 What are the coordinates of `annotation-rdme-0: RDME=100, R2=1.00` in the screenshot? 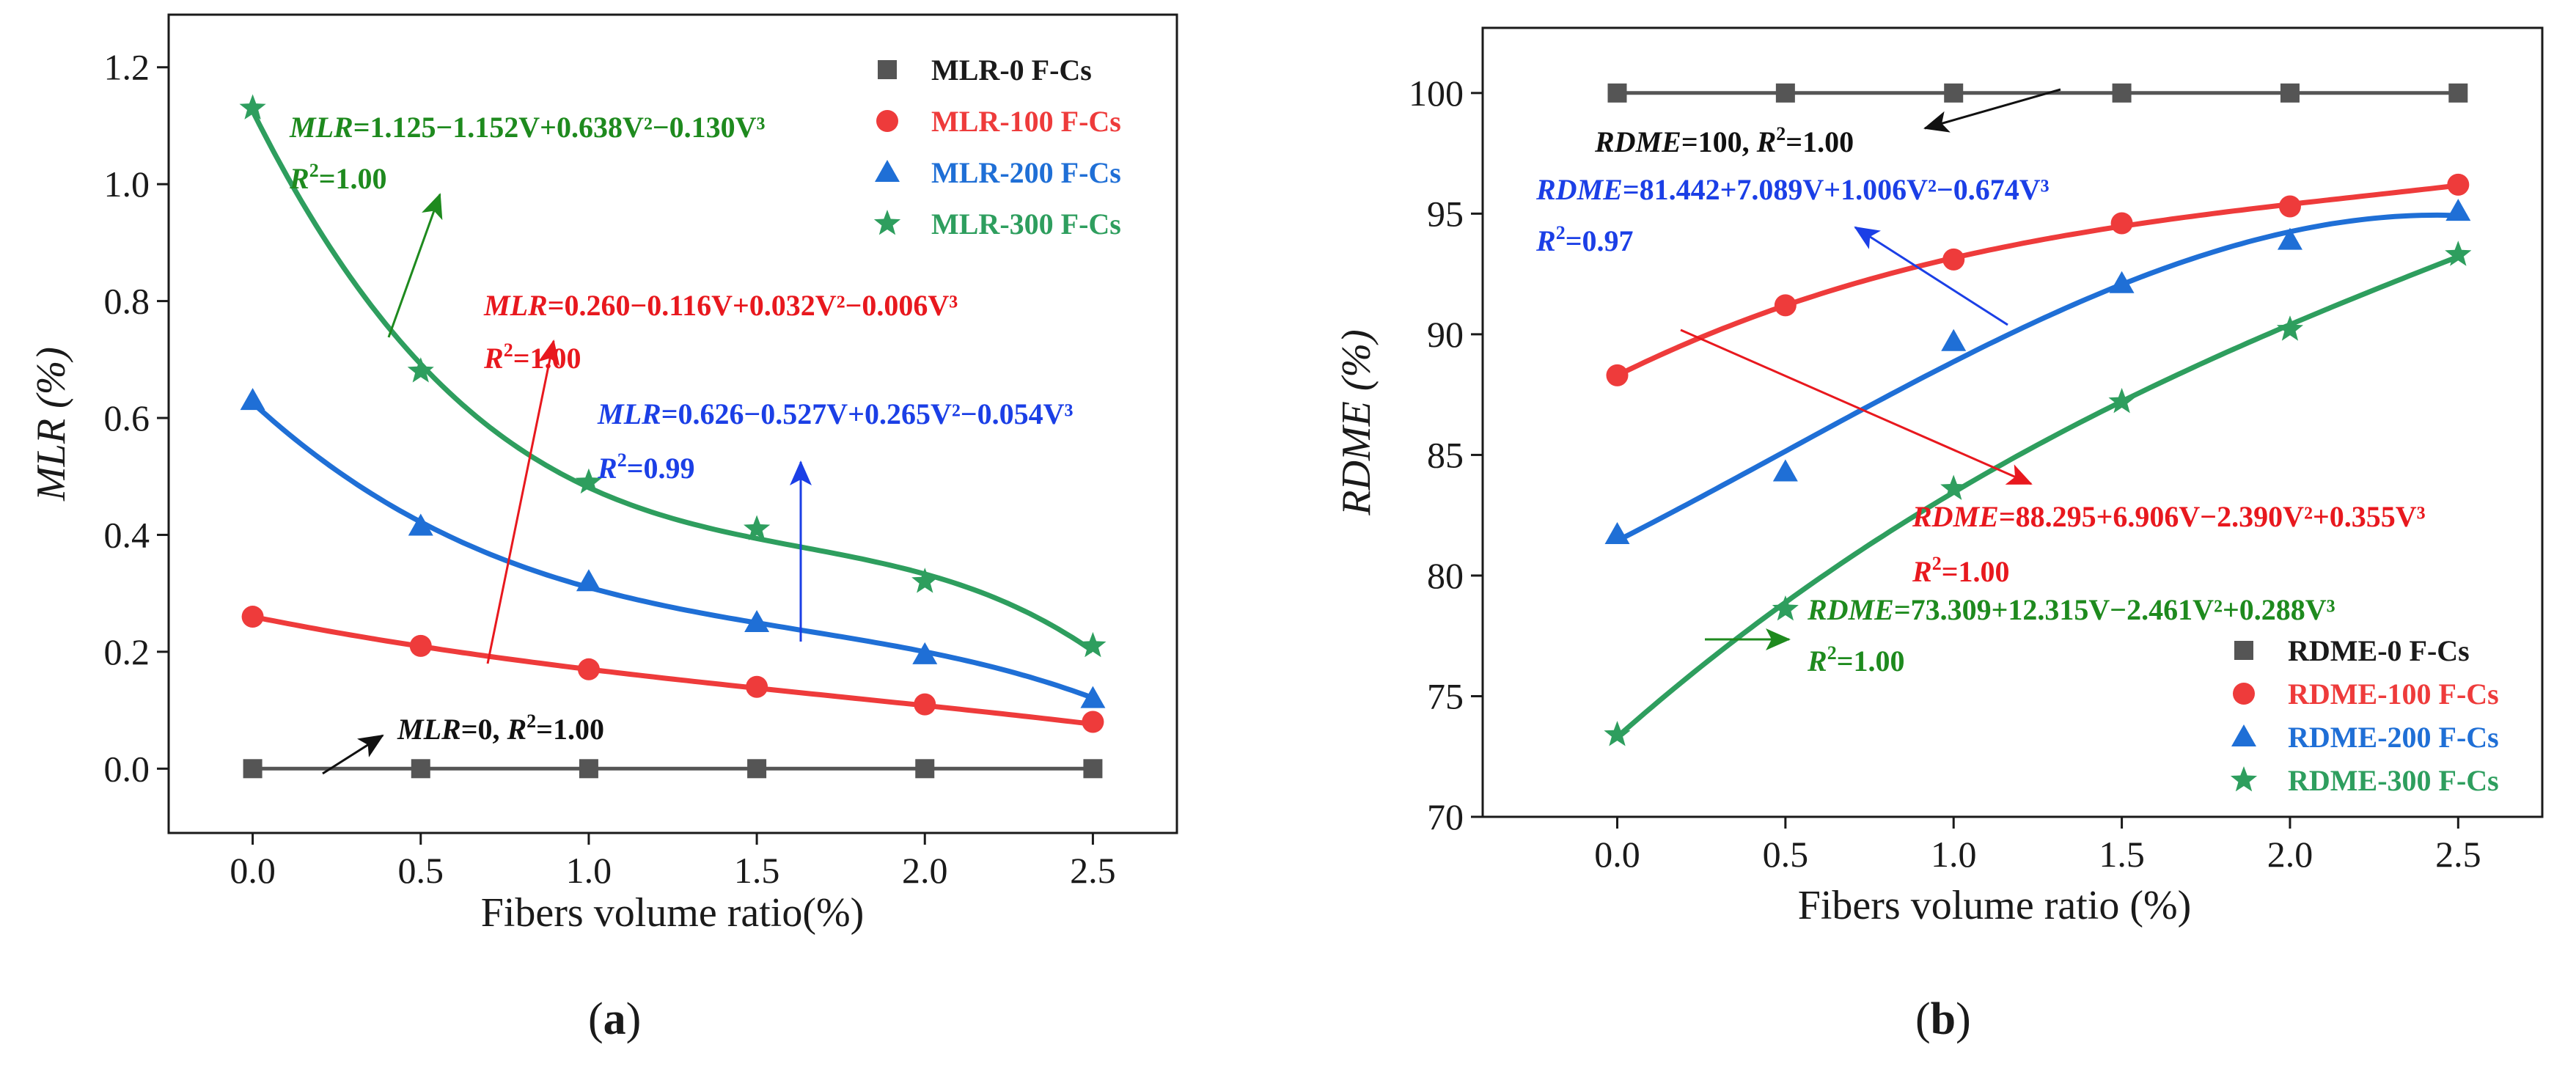 It's located at (1827, 123).